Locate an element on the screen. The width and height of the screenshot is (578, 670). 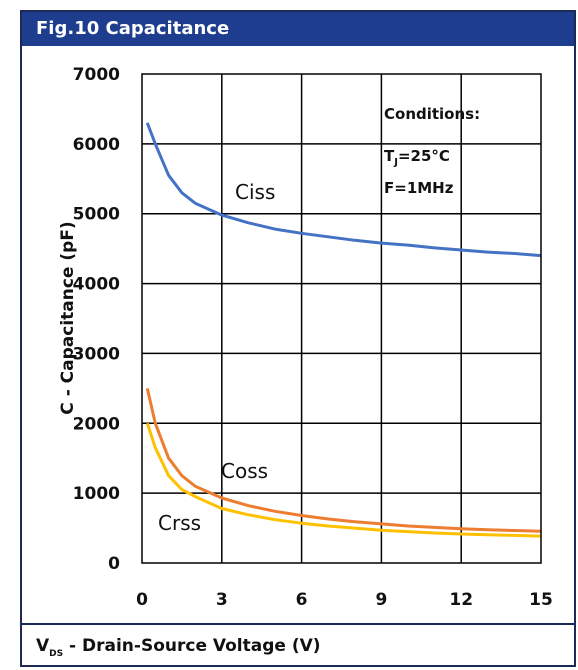
conditions-note: Conditions: TJ=25°C F=1MHz is located at coordinates (432, 151).